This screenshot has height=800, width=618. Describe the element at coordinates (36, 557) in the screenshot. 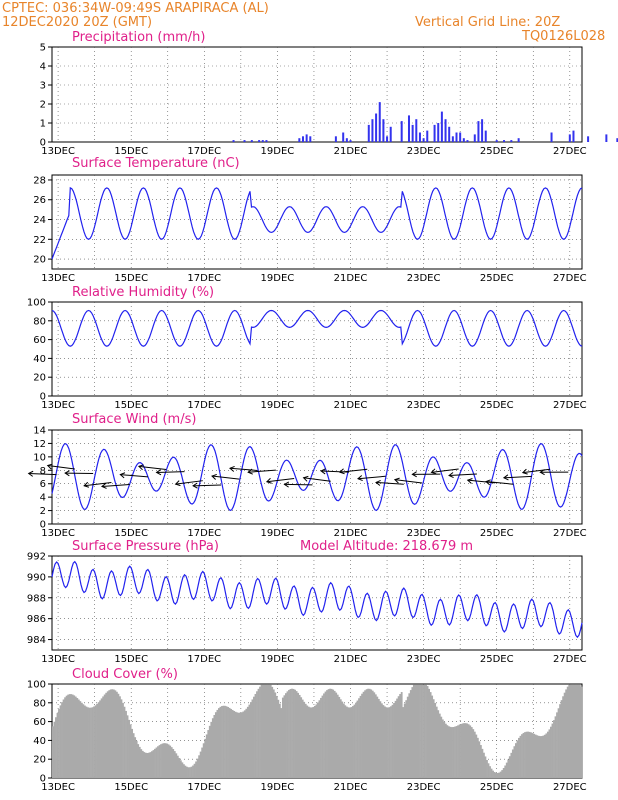

I see `y-tick-label: 992` at that location.